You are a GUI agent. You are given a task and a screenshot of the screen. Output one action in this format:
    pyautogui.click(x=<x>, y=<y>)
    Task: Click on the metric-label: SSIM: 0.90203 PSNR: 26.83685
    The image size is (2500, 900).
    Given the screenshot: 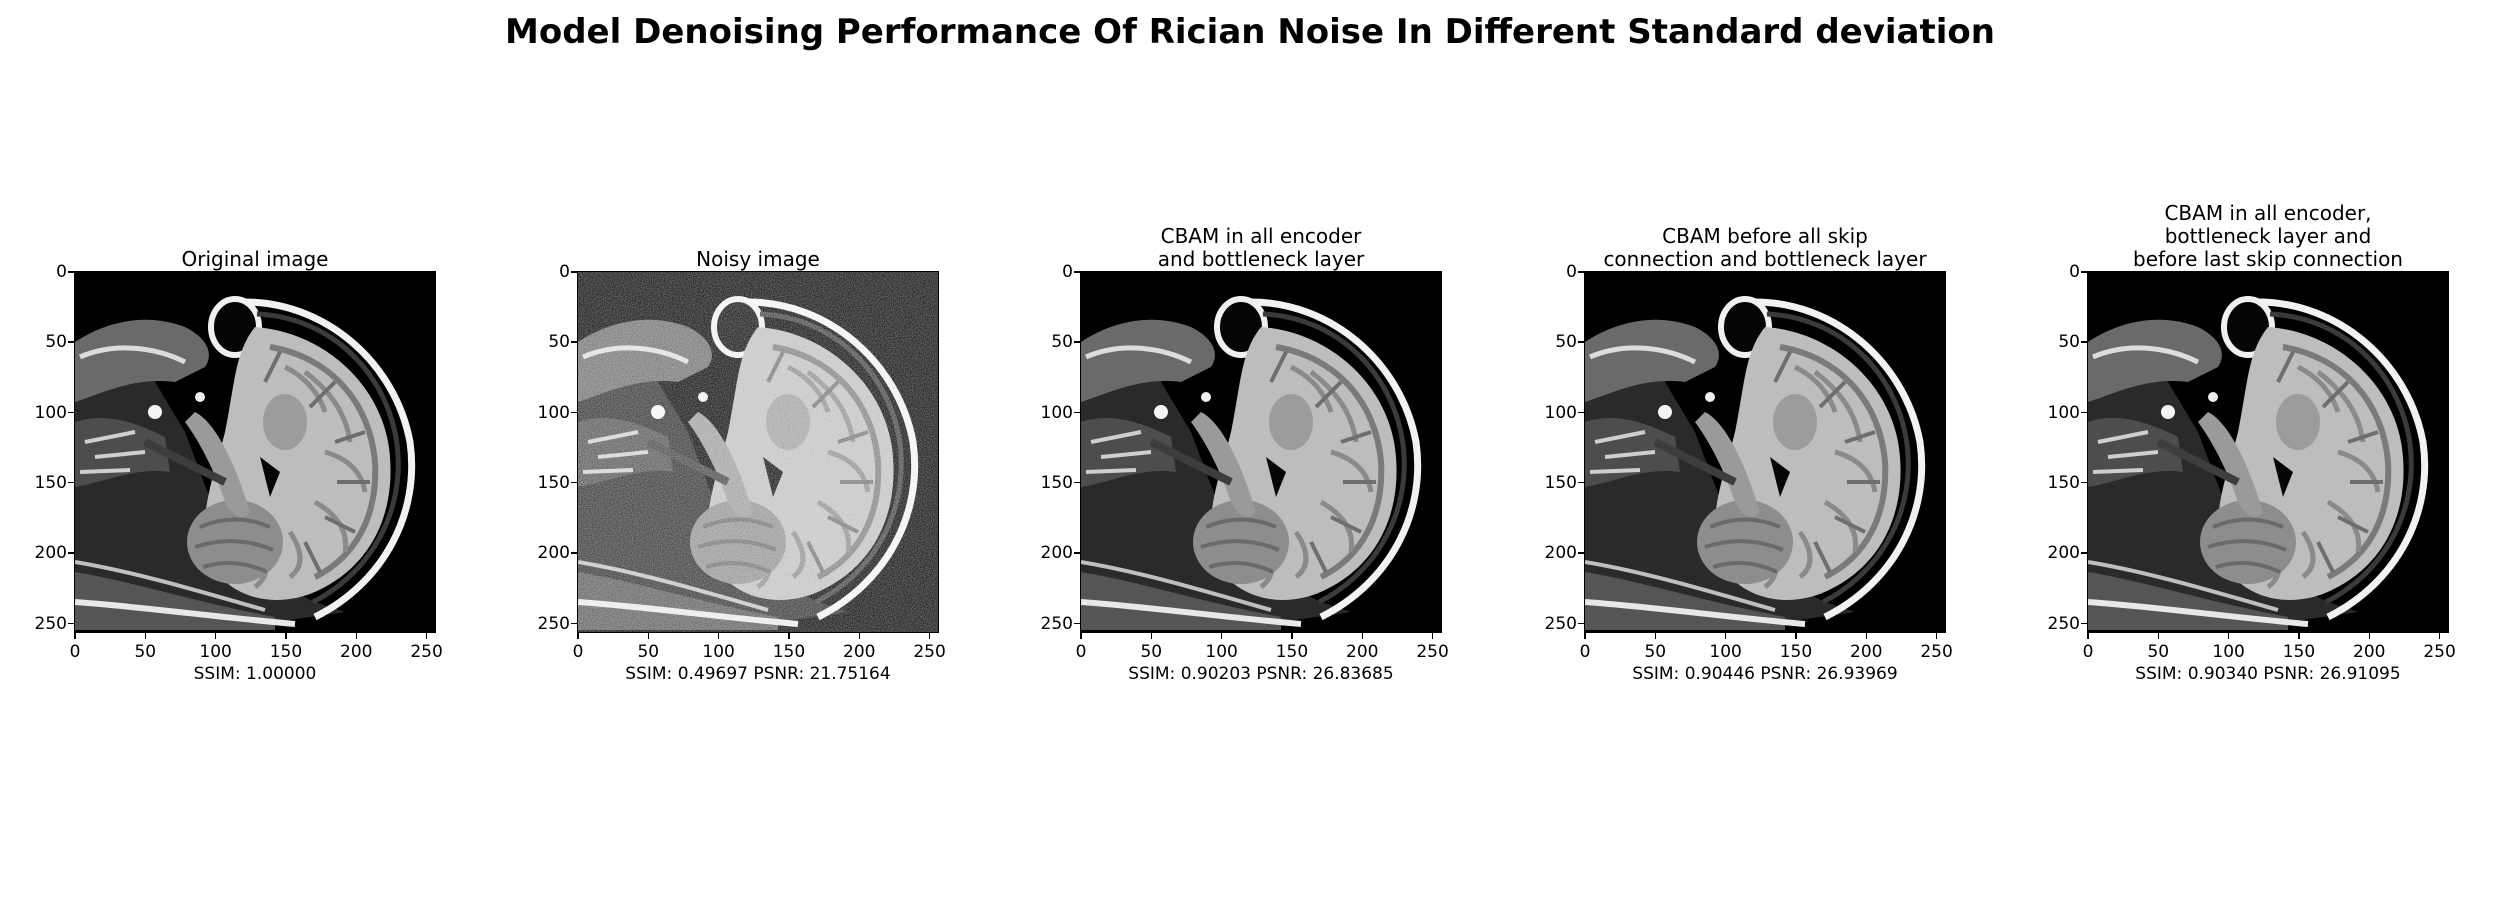 What is the action you would take?
    pyautogui.click(x=1261, y=674)
    